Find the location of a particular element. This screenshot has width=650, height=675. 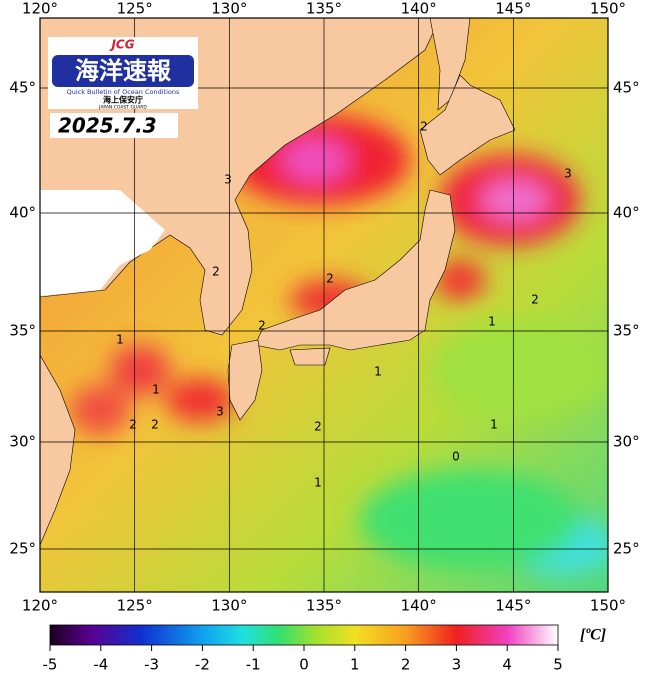

lat-label-right: 45° is located at coordinates (626, 88).